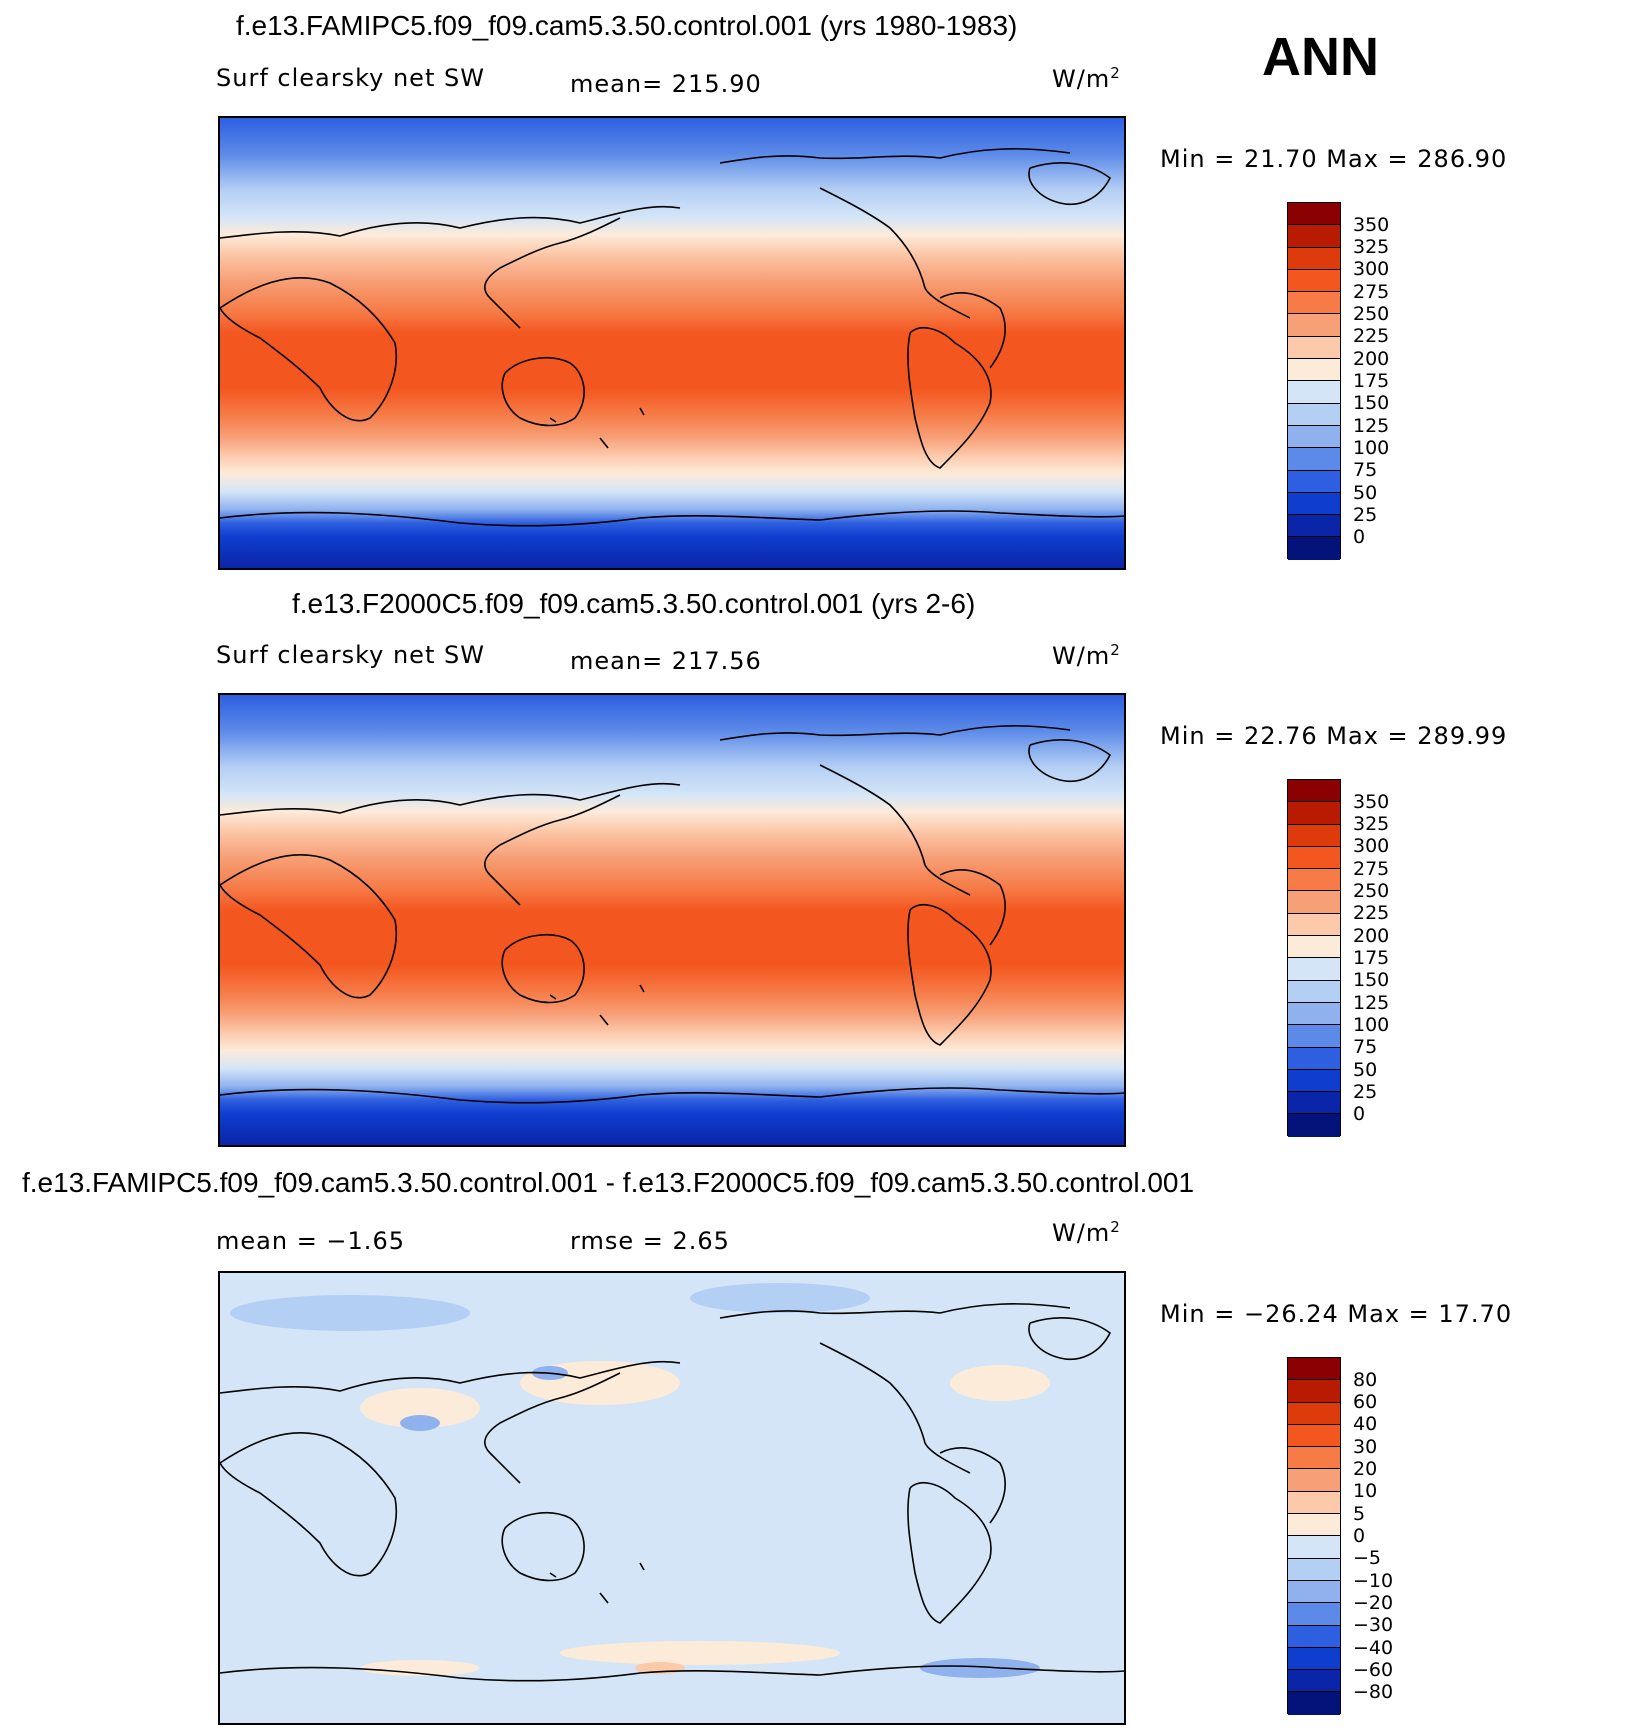  Describe the element at coordinates (1373, 1648) in the screenshot. I see `colorbar-tick: −40` at that location.